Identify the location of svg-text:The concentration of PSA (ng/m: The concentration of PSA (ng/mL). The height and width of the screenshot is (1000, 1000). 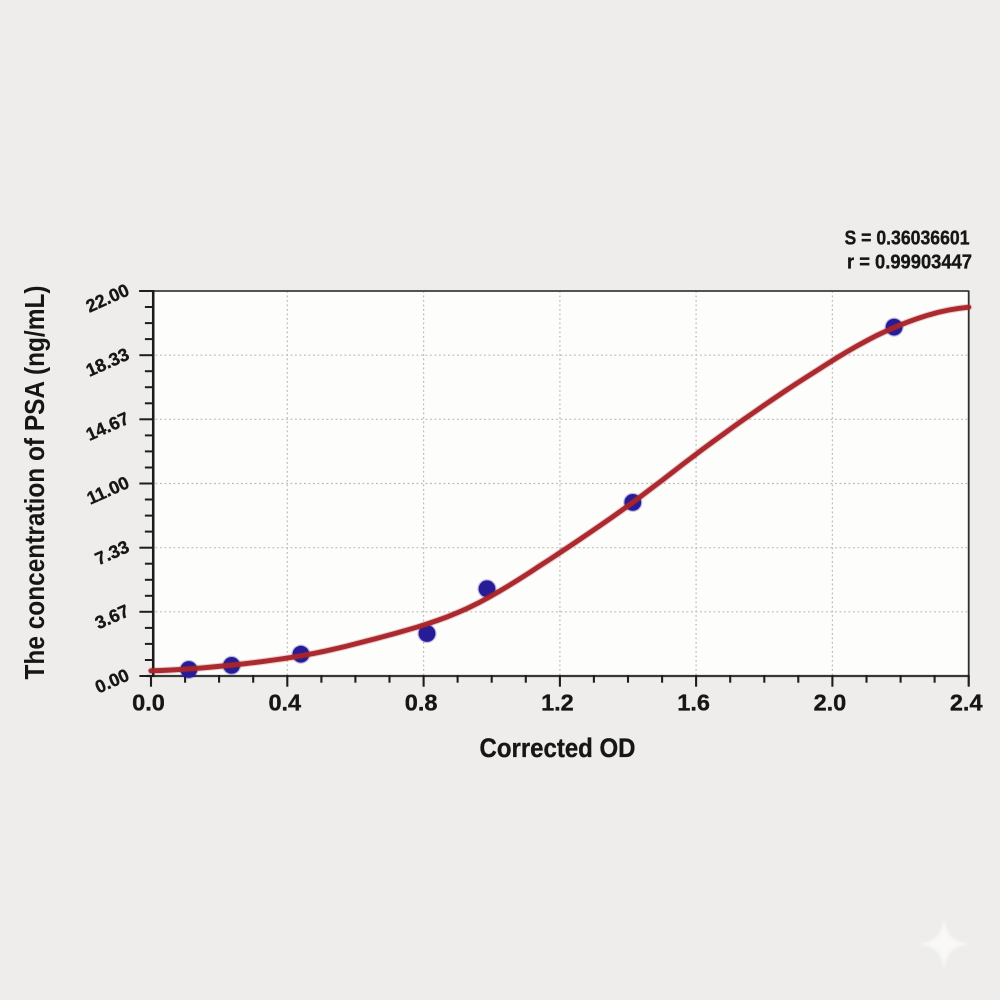
(34, 483).